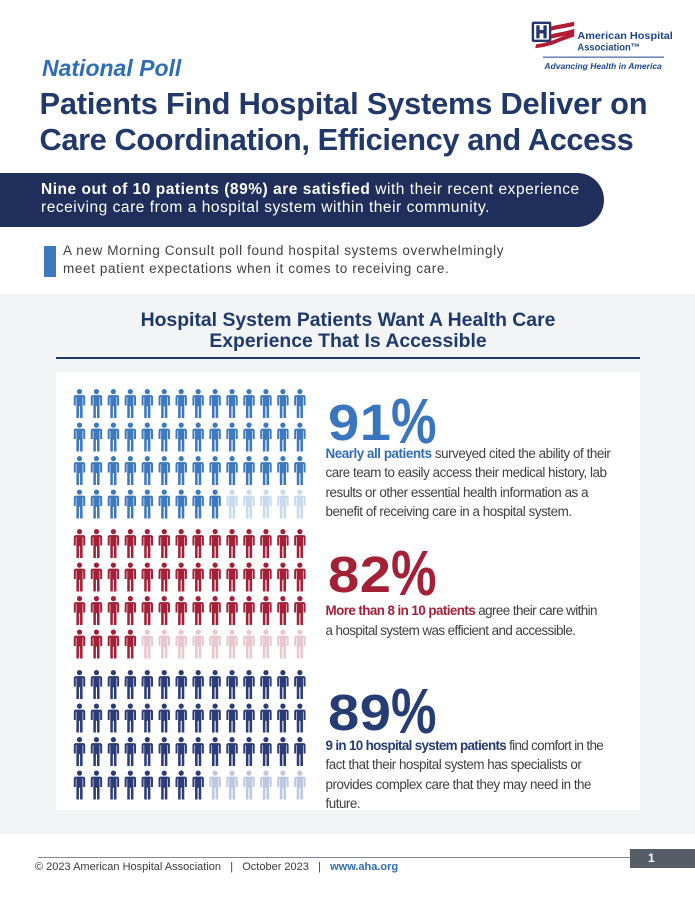 Image resolution: width=695 pixels, height=900 pixels. I want to click on svg-text: Association™, so click(608, 48).